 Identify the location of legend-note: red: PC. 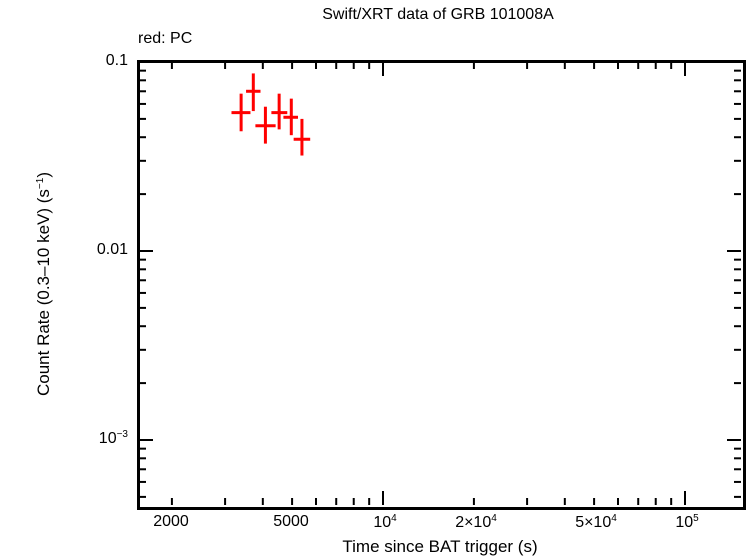
(165, 38).